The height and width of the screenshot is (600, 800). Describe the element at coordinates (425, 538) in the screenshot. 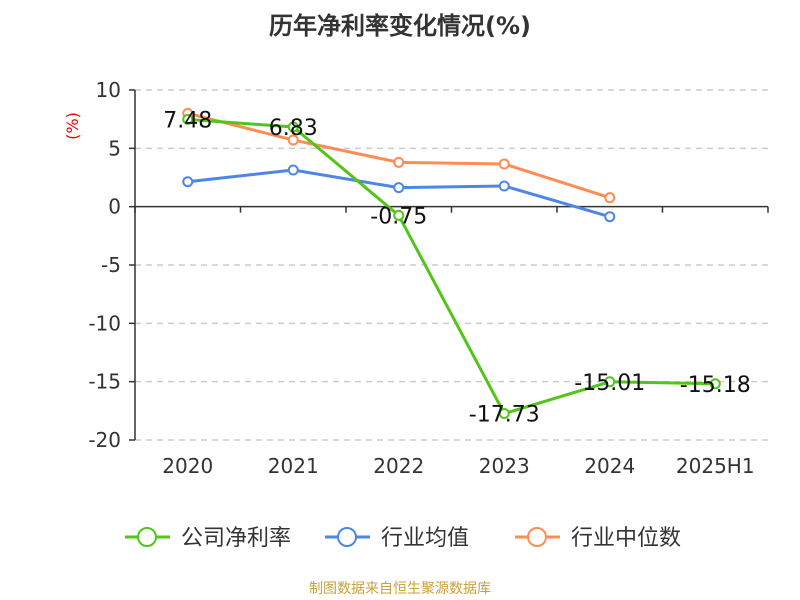

I see `legend-label: 行业均值` at that location.